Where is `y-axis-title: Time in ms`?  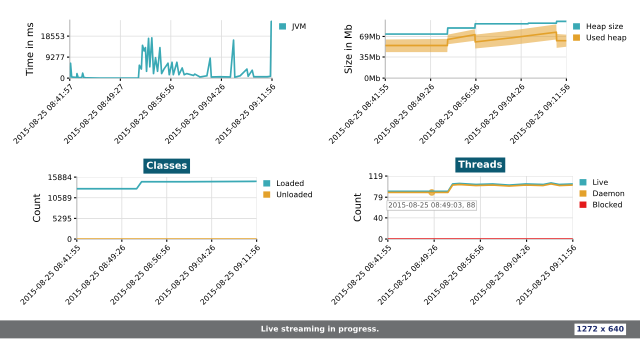
y-axis-title: Time in ms is located at coordinates (30, 49).